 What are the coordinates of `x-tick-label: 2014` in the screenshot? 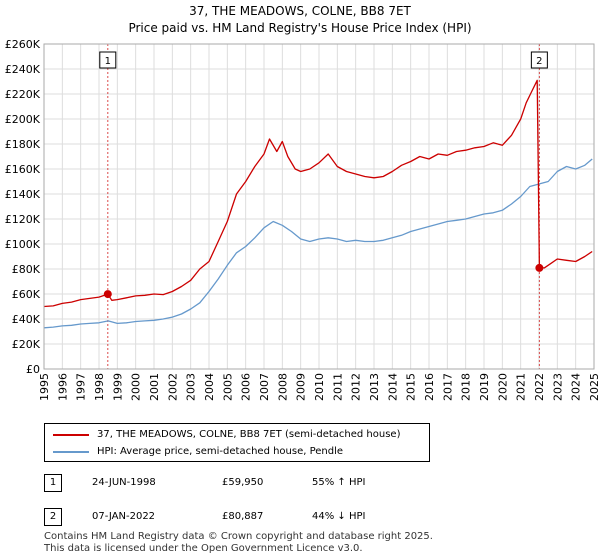 It's located at (392, 387).